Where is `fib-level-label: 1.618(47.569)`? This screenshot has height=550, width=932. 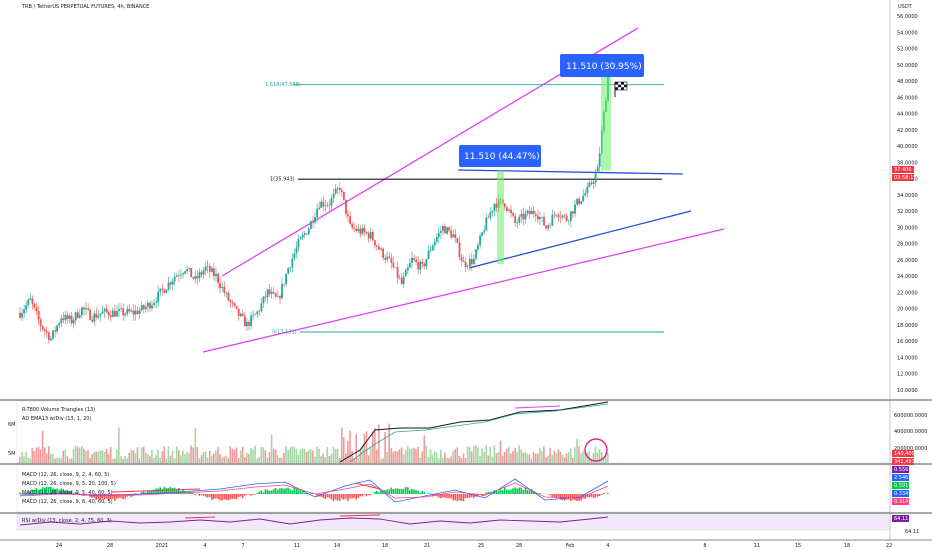 fib-level-label: 1.618(47.569) is located at coordinates (283, 85).